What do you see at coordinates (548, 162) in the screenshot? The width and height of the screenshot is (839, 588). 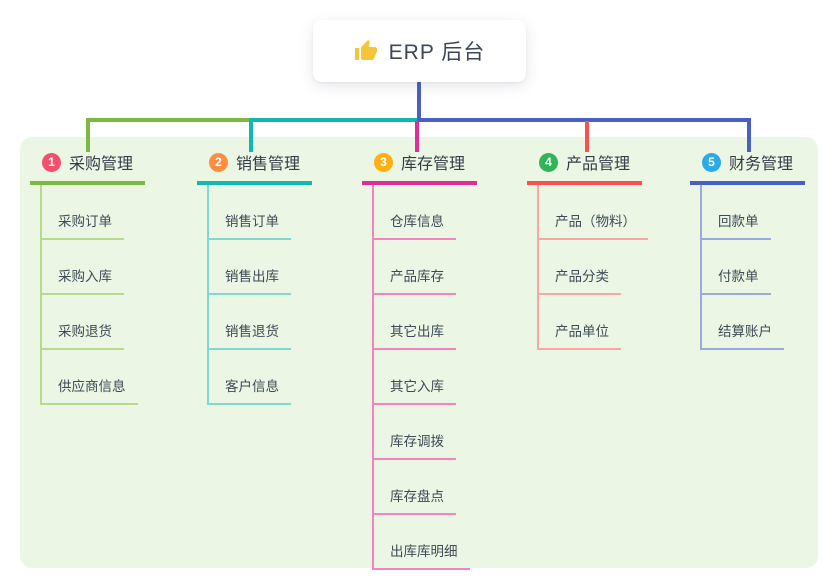 I see `branch-number-badge: 4` at bounding box center [548, 162].